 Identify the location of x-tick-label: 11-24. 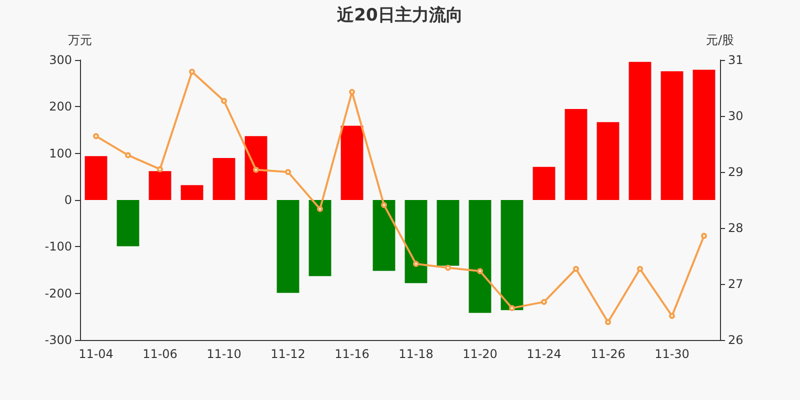
(544, 354).